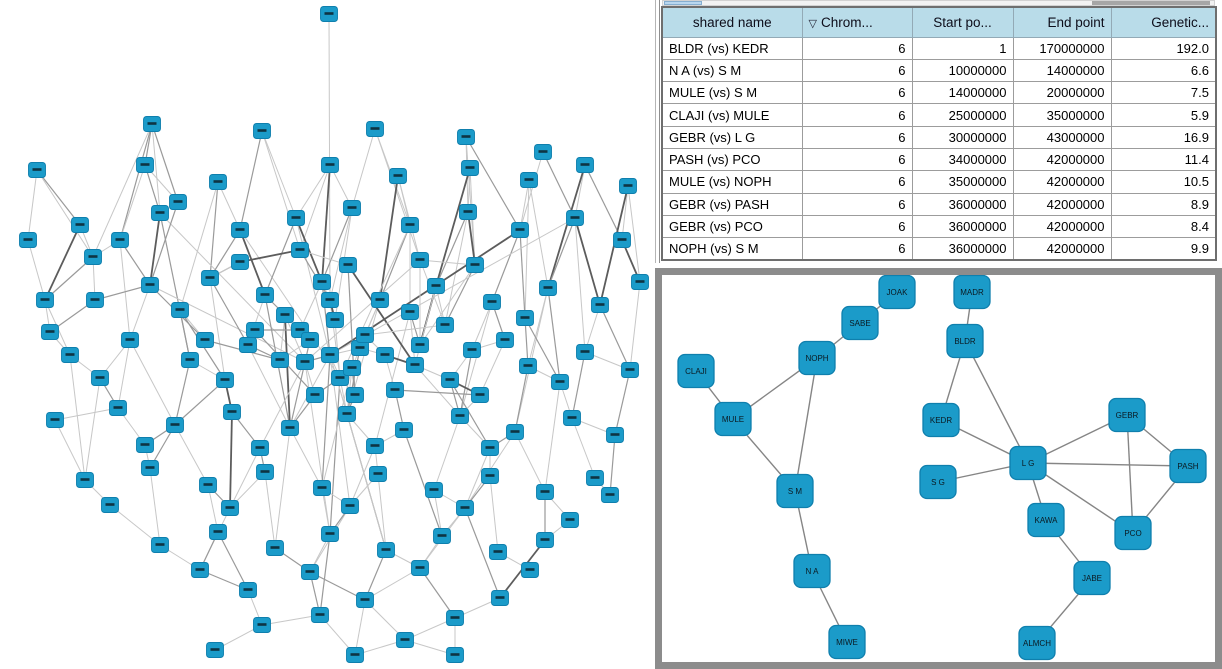 The image size is (1222, 669). I want to click on network-node-kedr: KEDR, so click(941, 420).